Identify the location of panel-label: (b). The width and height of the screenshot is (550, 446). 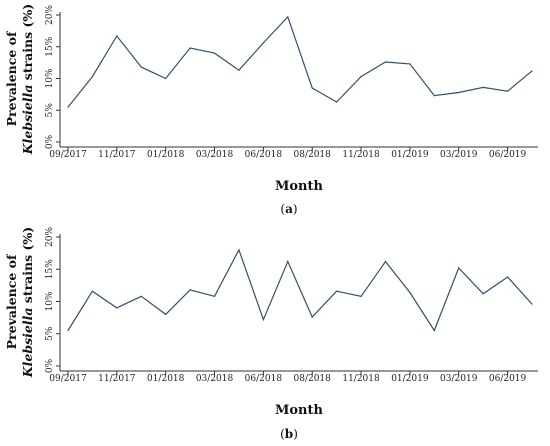
(289, 434).